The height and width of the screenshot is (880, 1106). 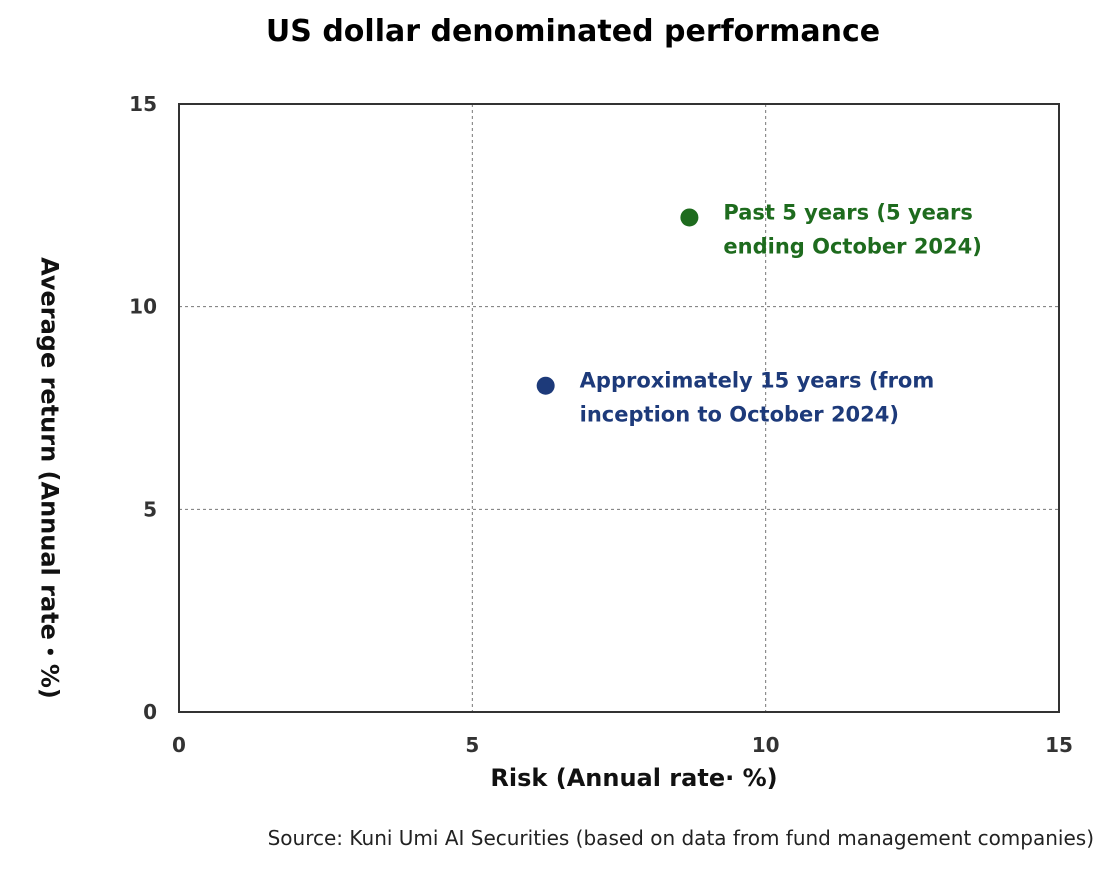 I want to click on x-tick-label: 15, so click(x=1059, y=745).